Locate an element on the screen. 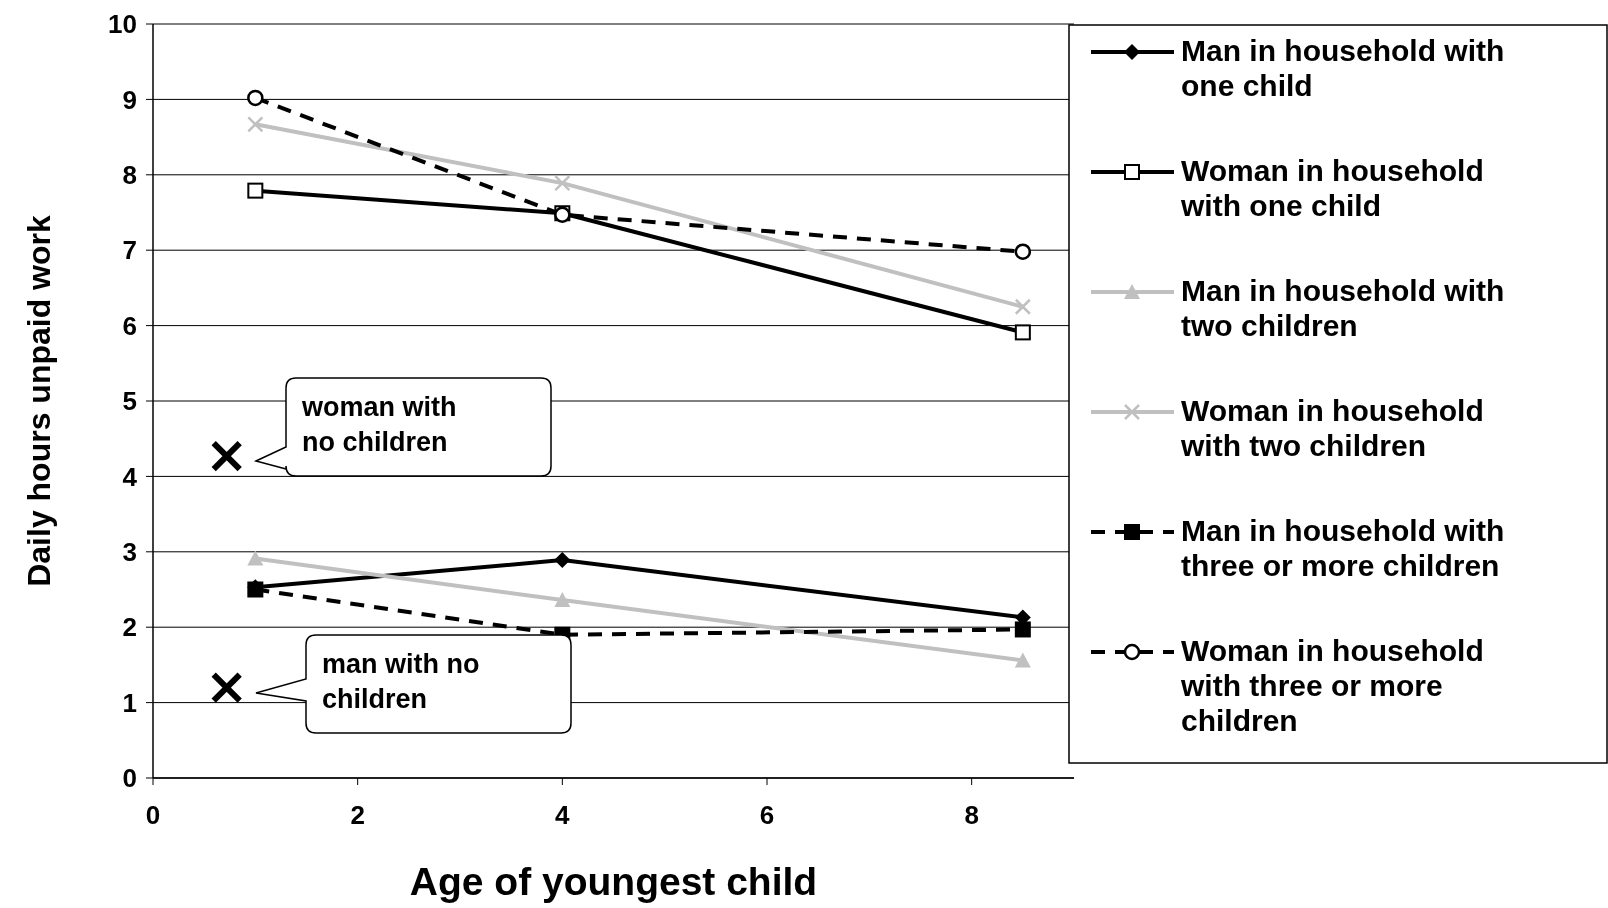  legend-label: Man in household with three or more children is located at coordinates (1343, 548).